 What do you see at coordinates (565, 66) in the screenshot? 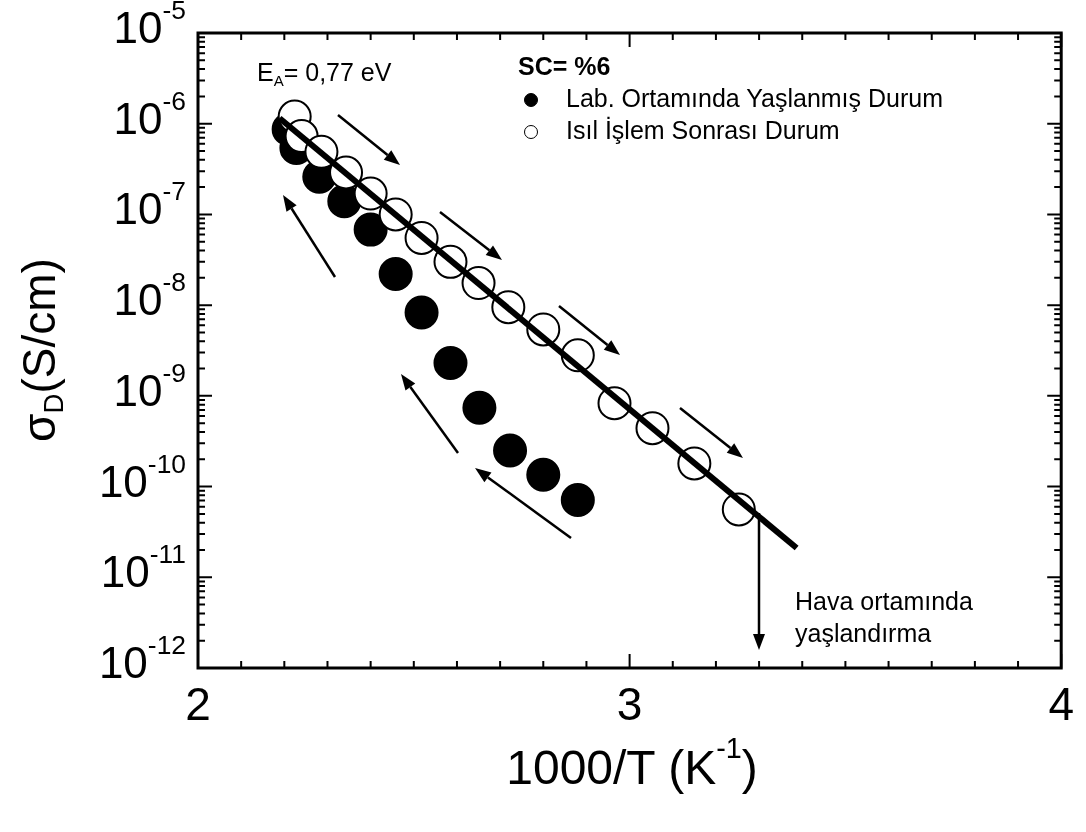
I see `legend-title: SC= %6` at bounding box center [565, 66].